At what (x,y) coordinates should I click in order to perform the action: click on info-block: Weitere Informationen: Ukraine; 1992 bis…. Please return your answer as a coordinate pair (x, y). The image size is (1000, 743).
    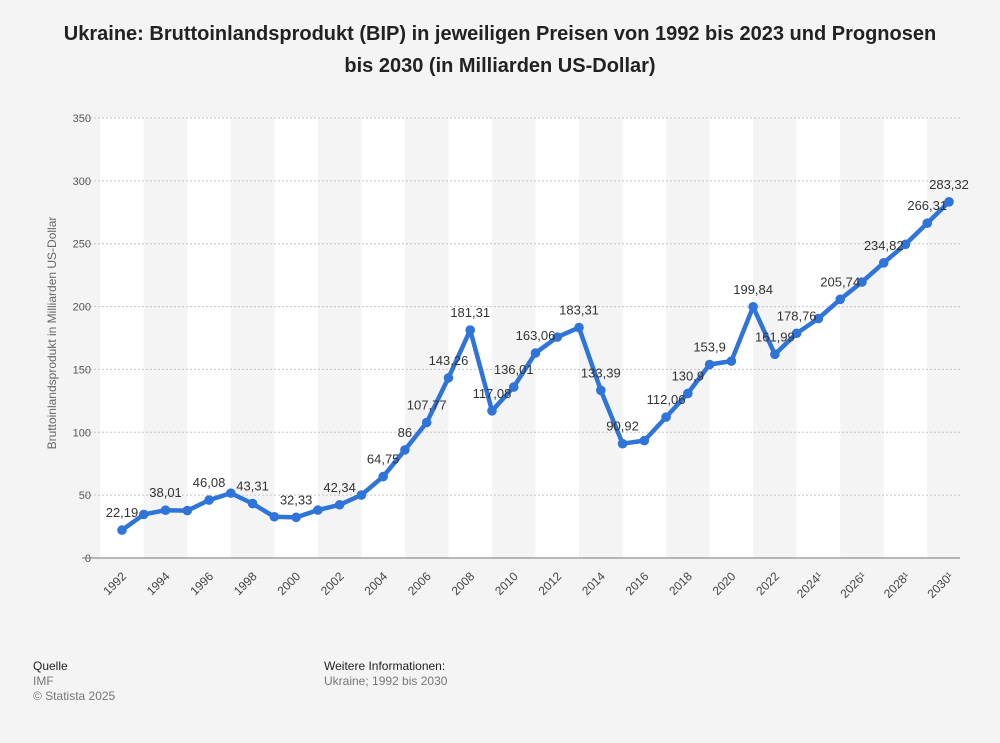
    Looking at the image, I should click on (385, 674).